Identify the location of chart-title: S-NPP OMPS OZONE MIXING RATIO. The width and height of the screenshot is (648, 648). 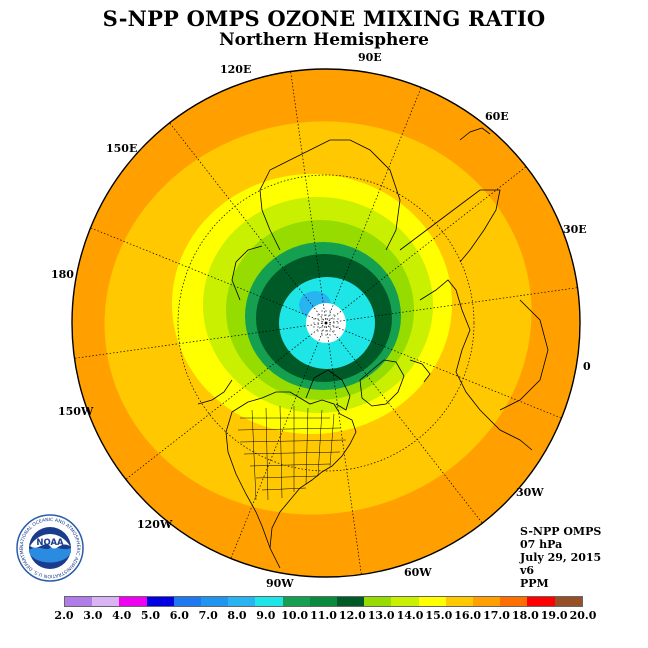
(324, 18).